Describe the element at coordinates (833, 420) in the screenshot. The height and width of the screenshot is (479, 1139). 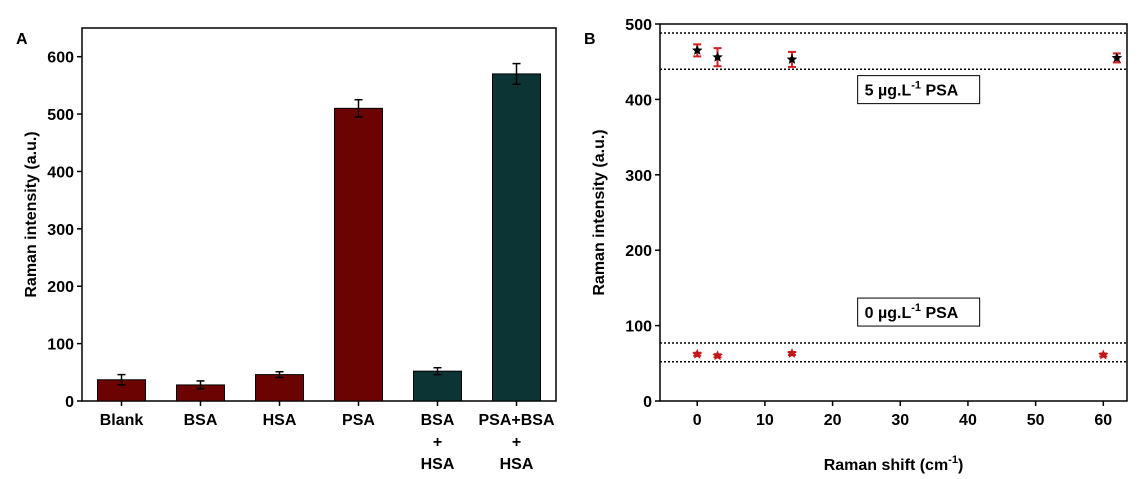
I see `x-tick-label: 20` at that location.